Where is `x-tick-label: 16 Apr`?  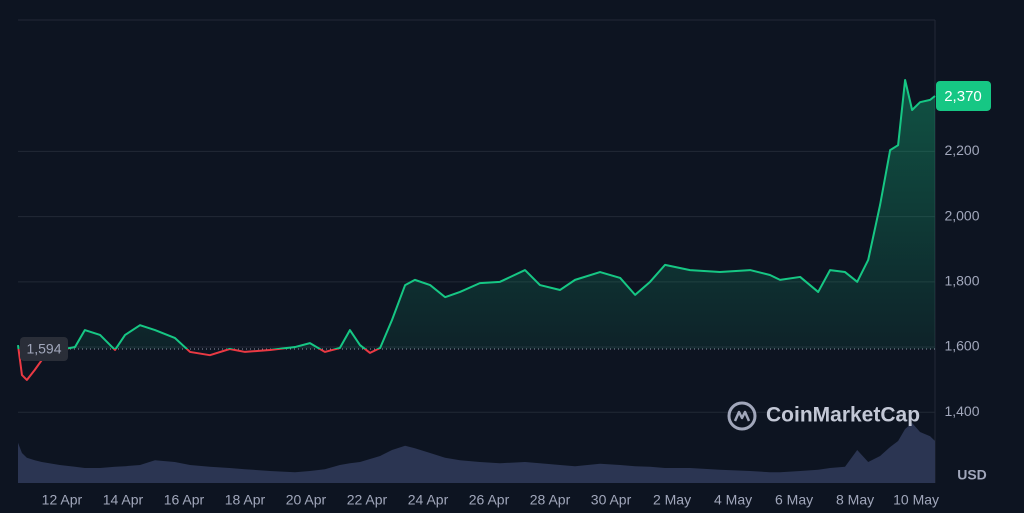
x-tick-label: 16 Apr is located at coordinates (184, 500).